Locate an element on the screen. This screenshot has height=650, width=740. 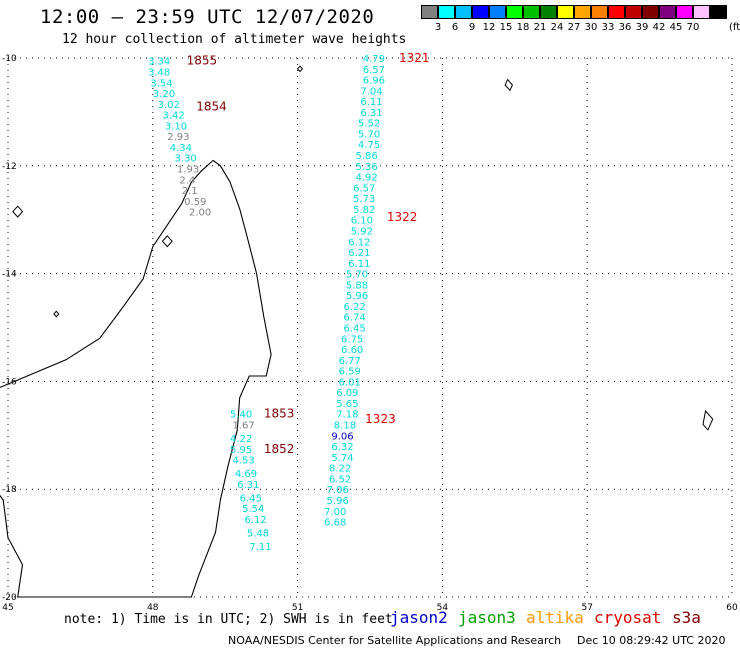
wave-height-value: 5.95 is located at coordinates (241, 450).